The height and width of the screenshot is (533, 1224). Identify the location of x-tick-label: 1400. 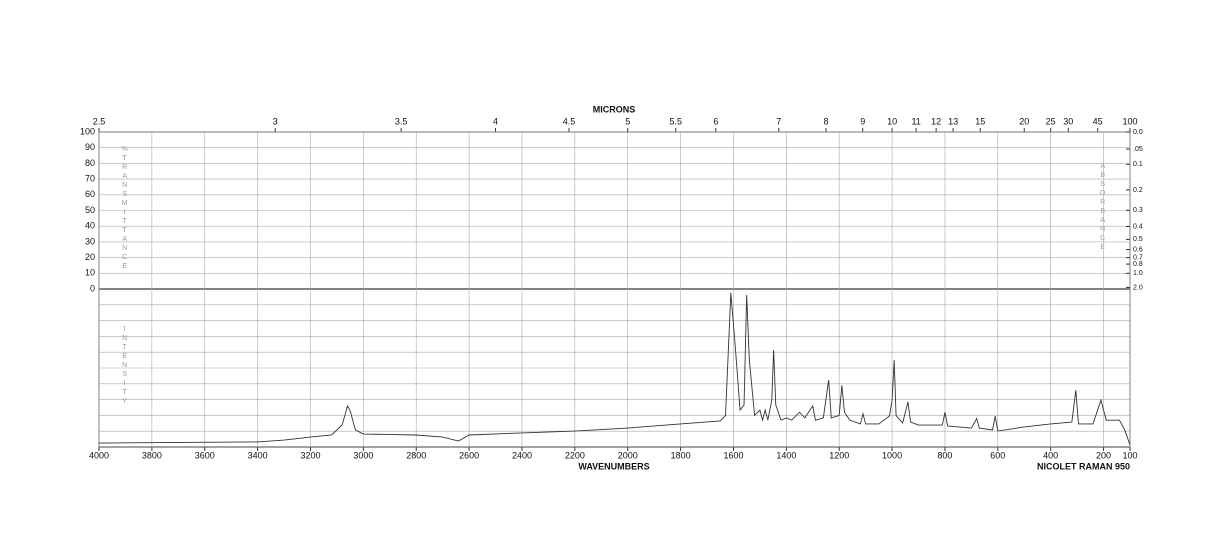
(786, 455).